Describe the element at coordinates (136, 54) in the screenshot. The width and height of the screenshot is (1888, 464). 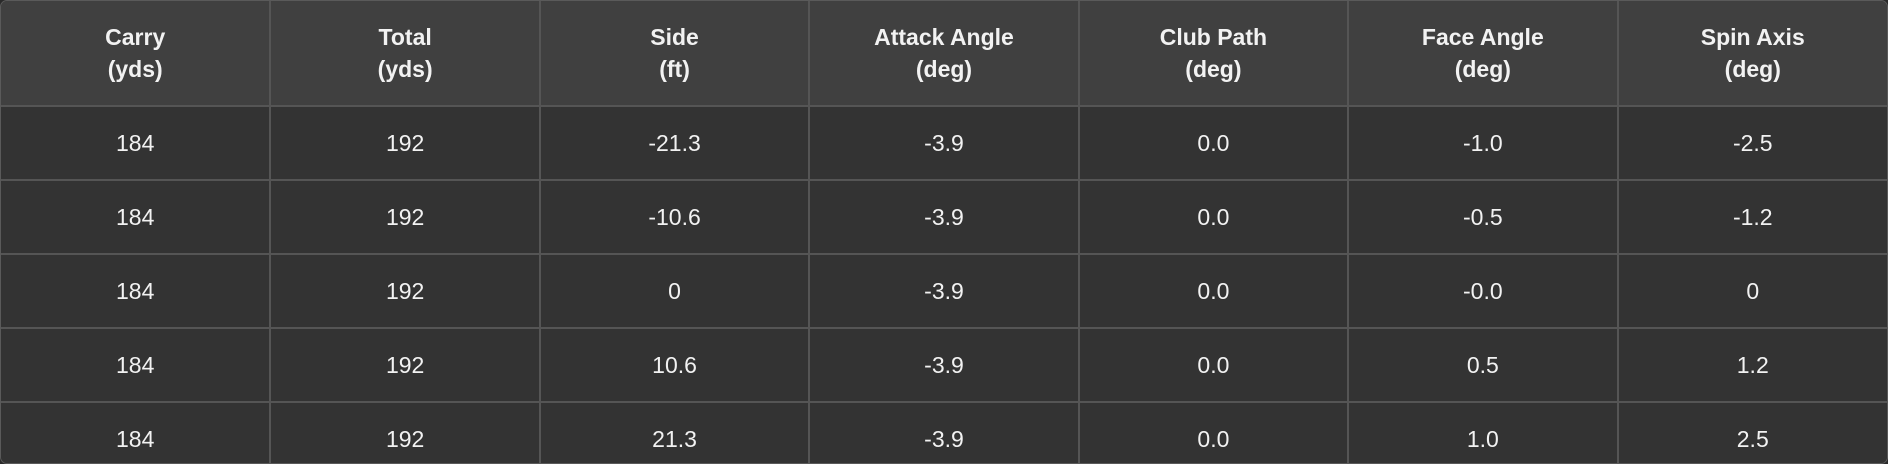
I see `column-header: Carry (yds)` at that location.